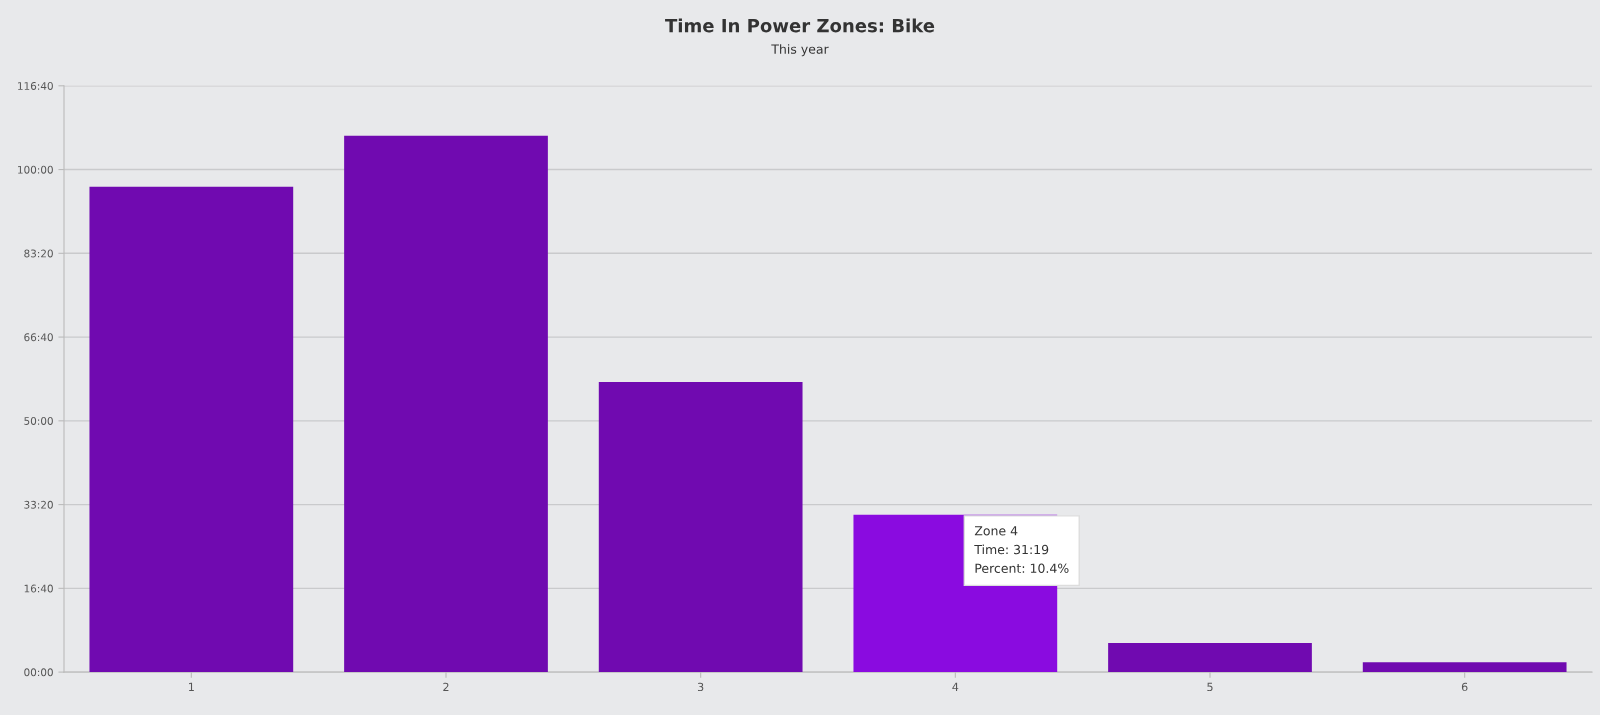  What do you see at coordinates (955, 686) in the screenshot?
I see `x-tick-label: 4` at bounding box center [955, 686].